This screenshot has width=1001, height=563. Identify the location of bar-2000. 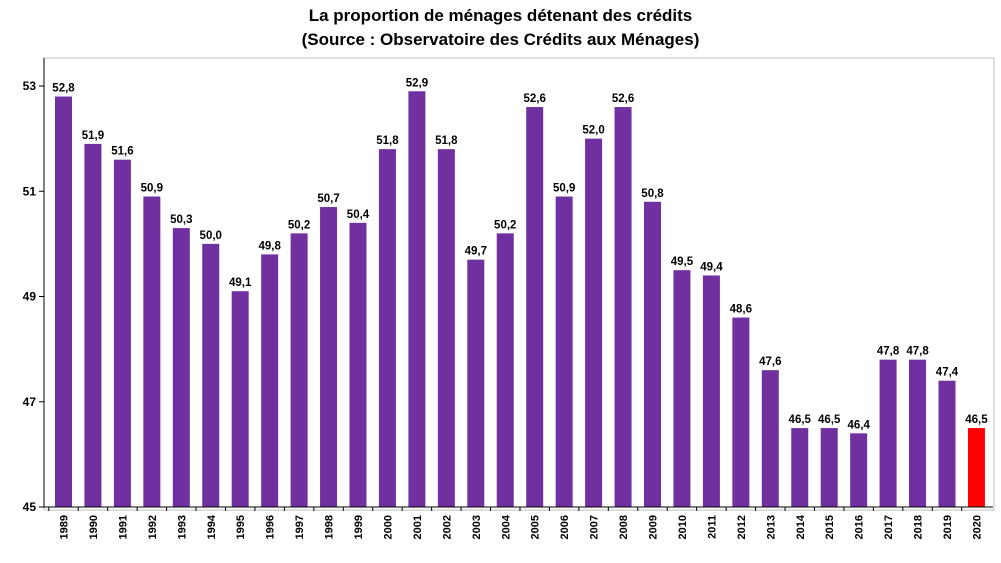
(387, 328).